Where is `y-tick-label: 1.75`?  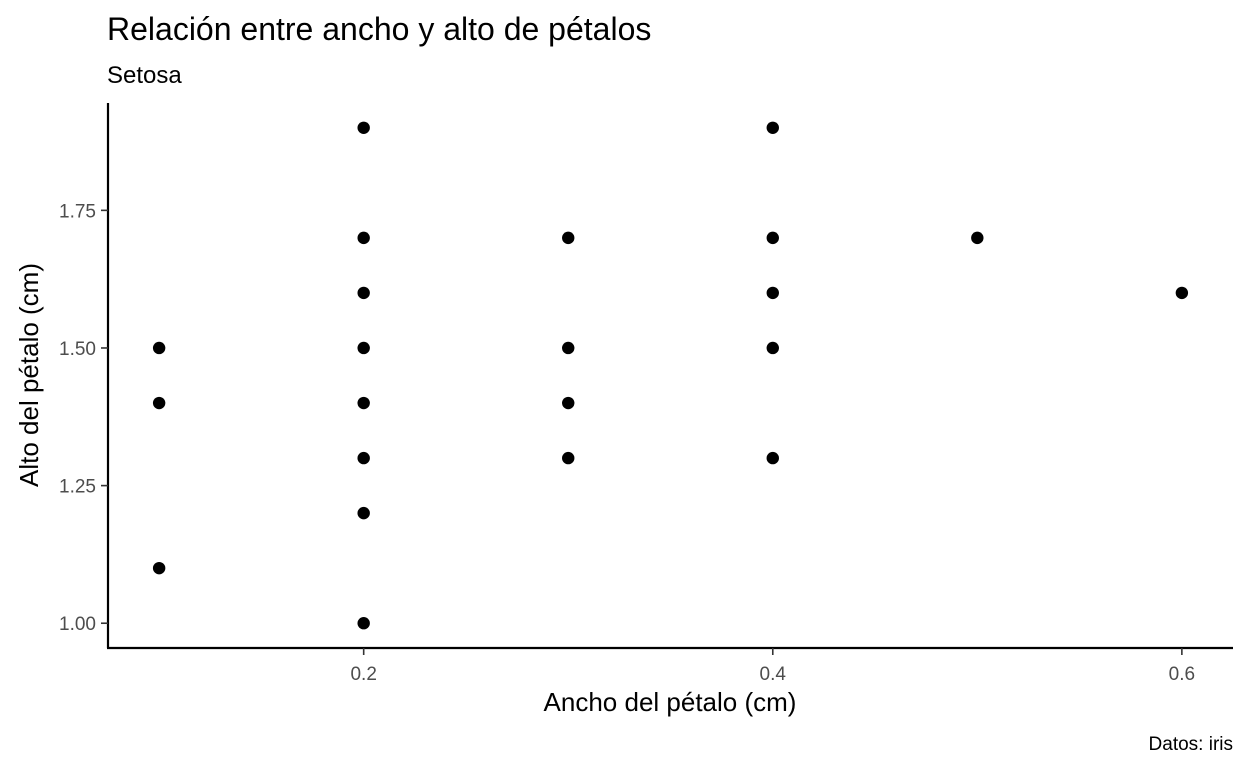 y-tick-label: 1.75 is located at coordinates (77, 211).